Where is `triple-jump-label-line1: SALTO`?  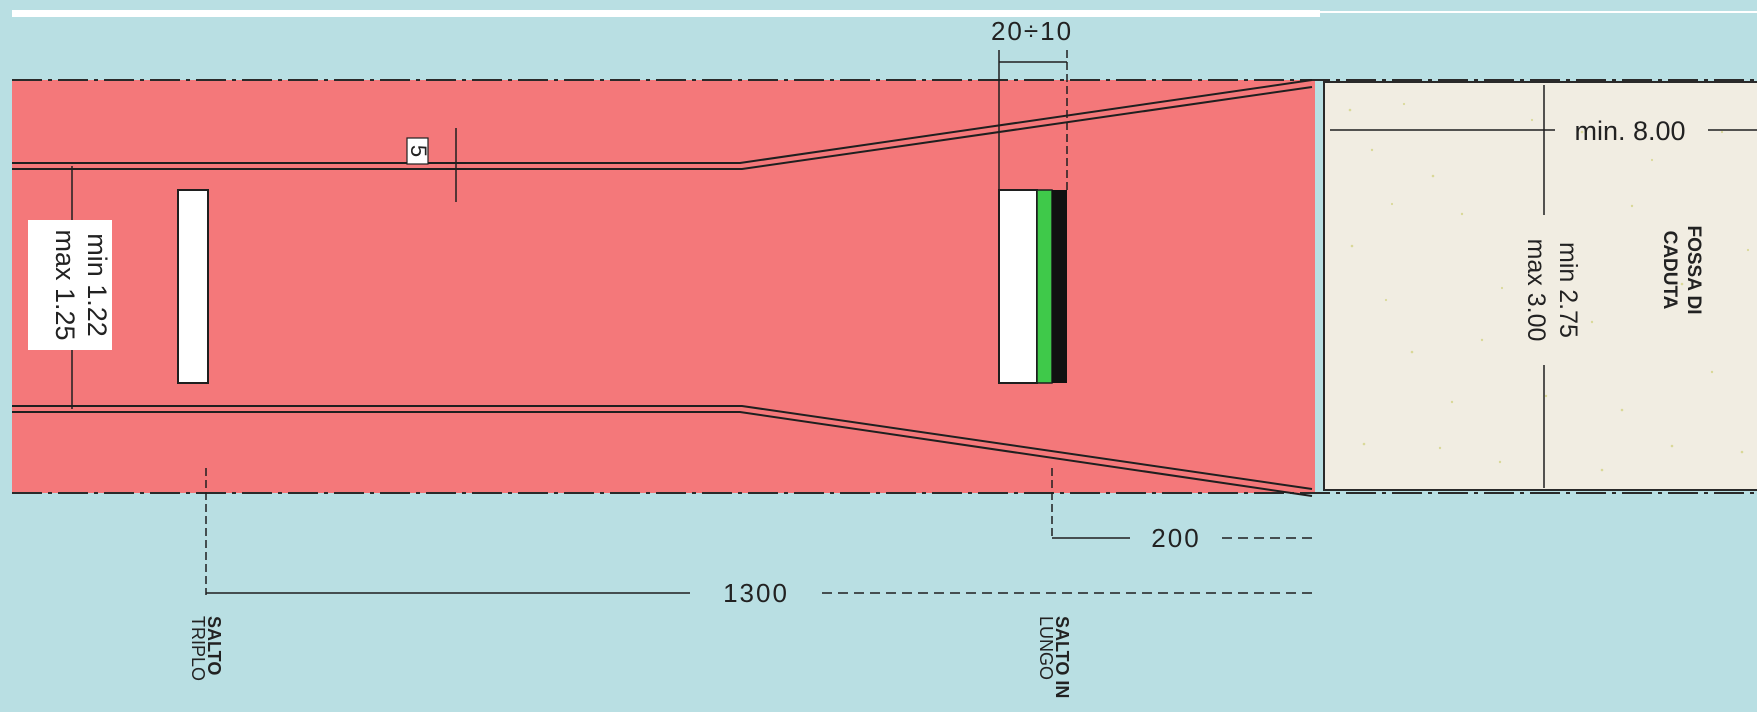 triple-jump-label-line1: SALTO is located at coordinates (214, 645).